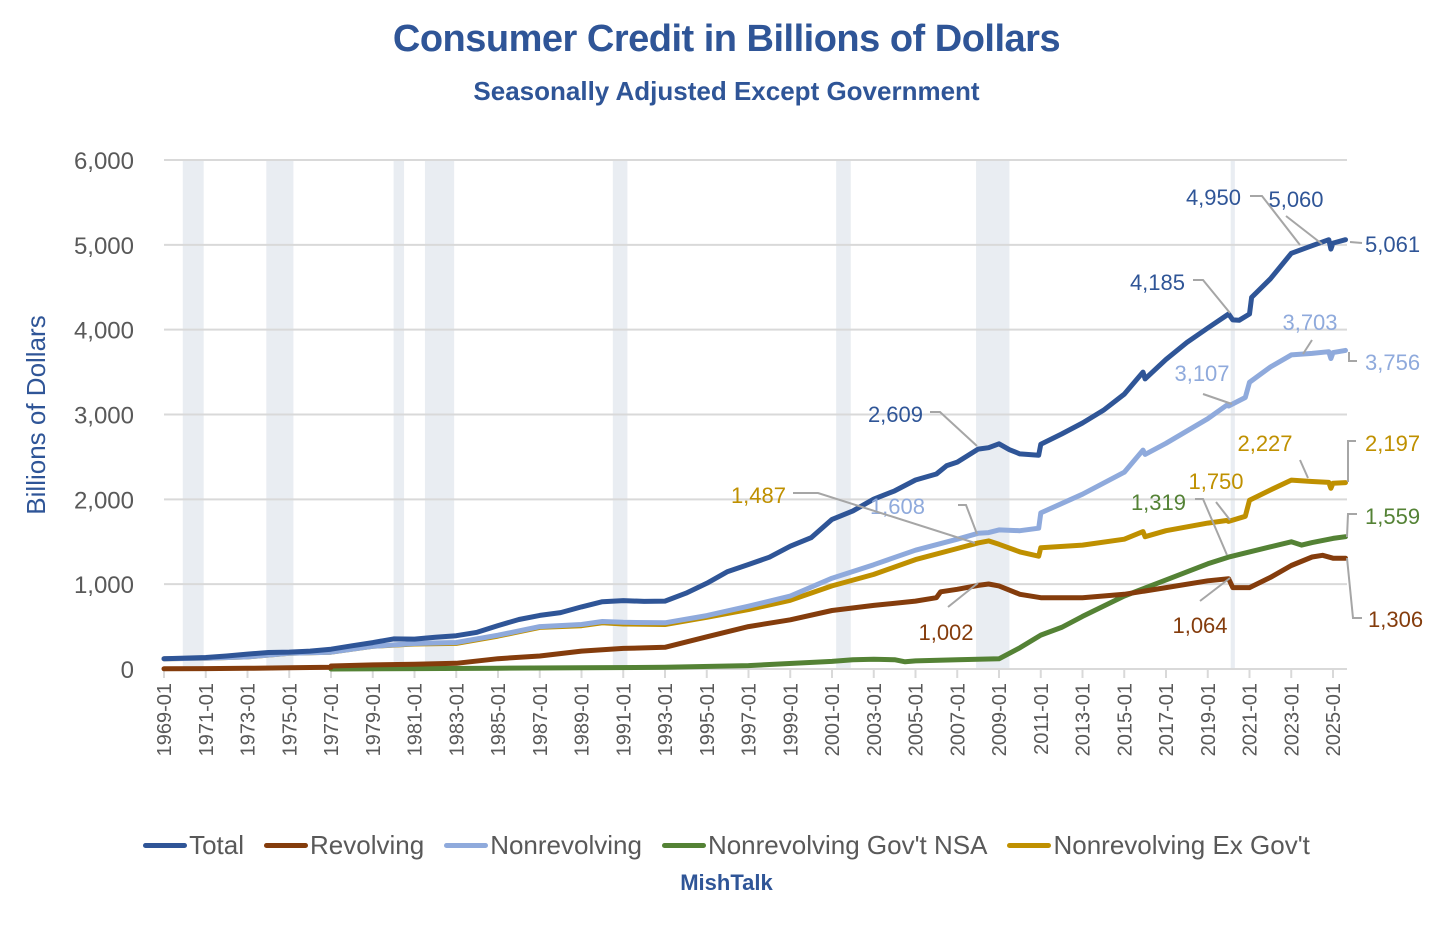  Describe the element at coordinates (1181, 845) in the screenshot. I see `legend-label: Nonrevolving Ex Gov't` at that location.